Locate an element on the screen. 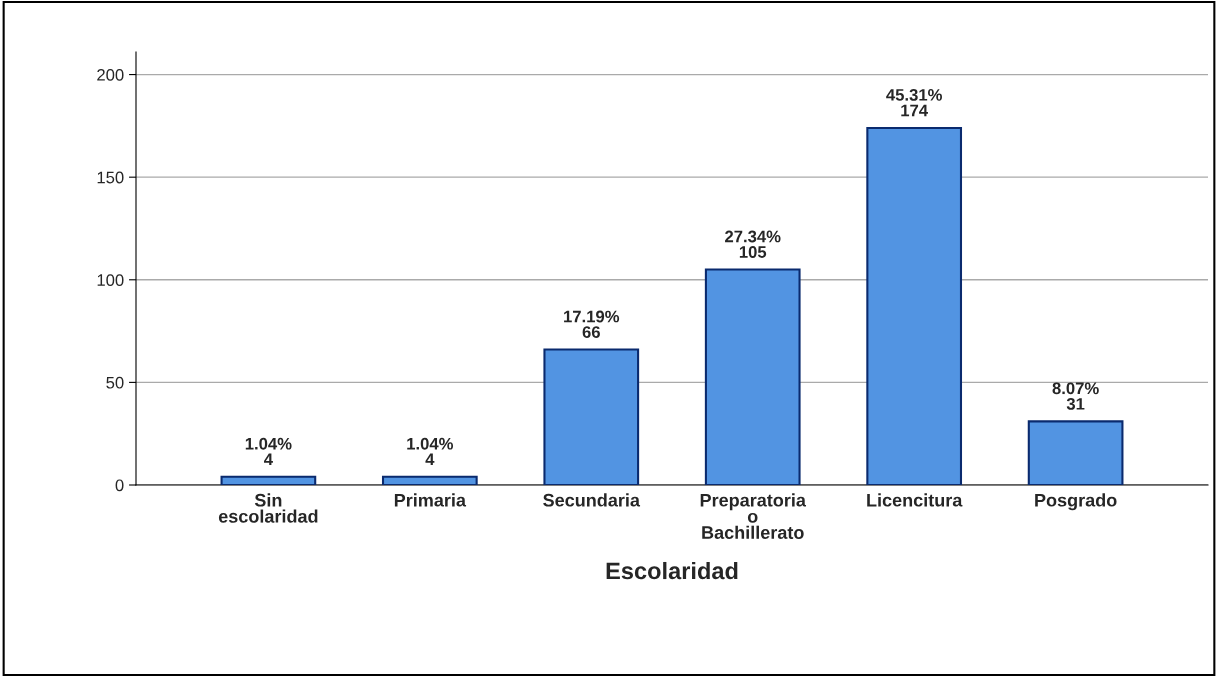  y-tick-label: 200 is located at coordinates (110, 74).